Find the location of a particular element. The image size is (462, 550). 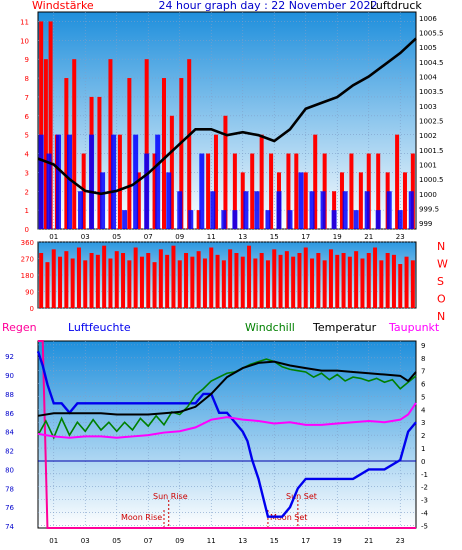

pressure-tick-label: 999 is located at coordinates (425, 224).